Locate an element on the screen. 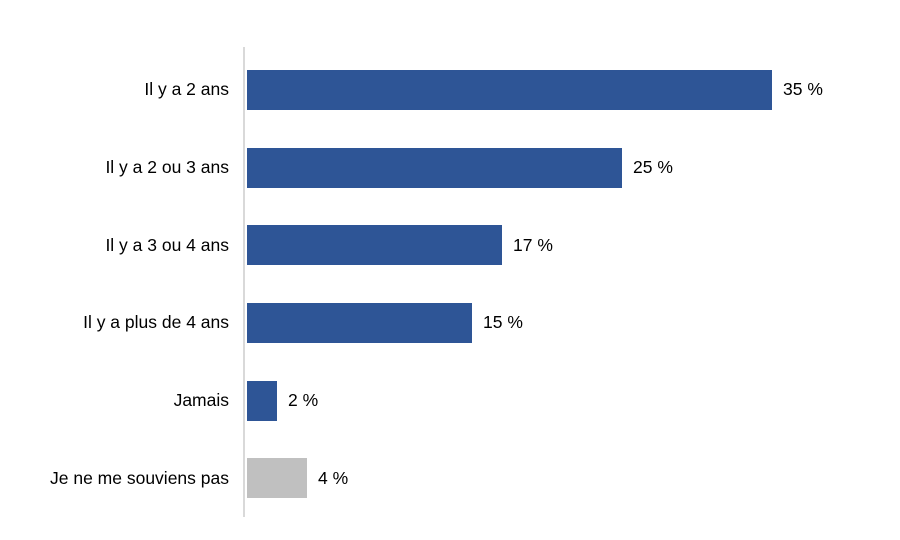  value-label: 4 % is located at coordinates (333, 477).